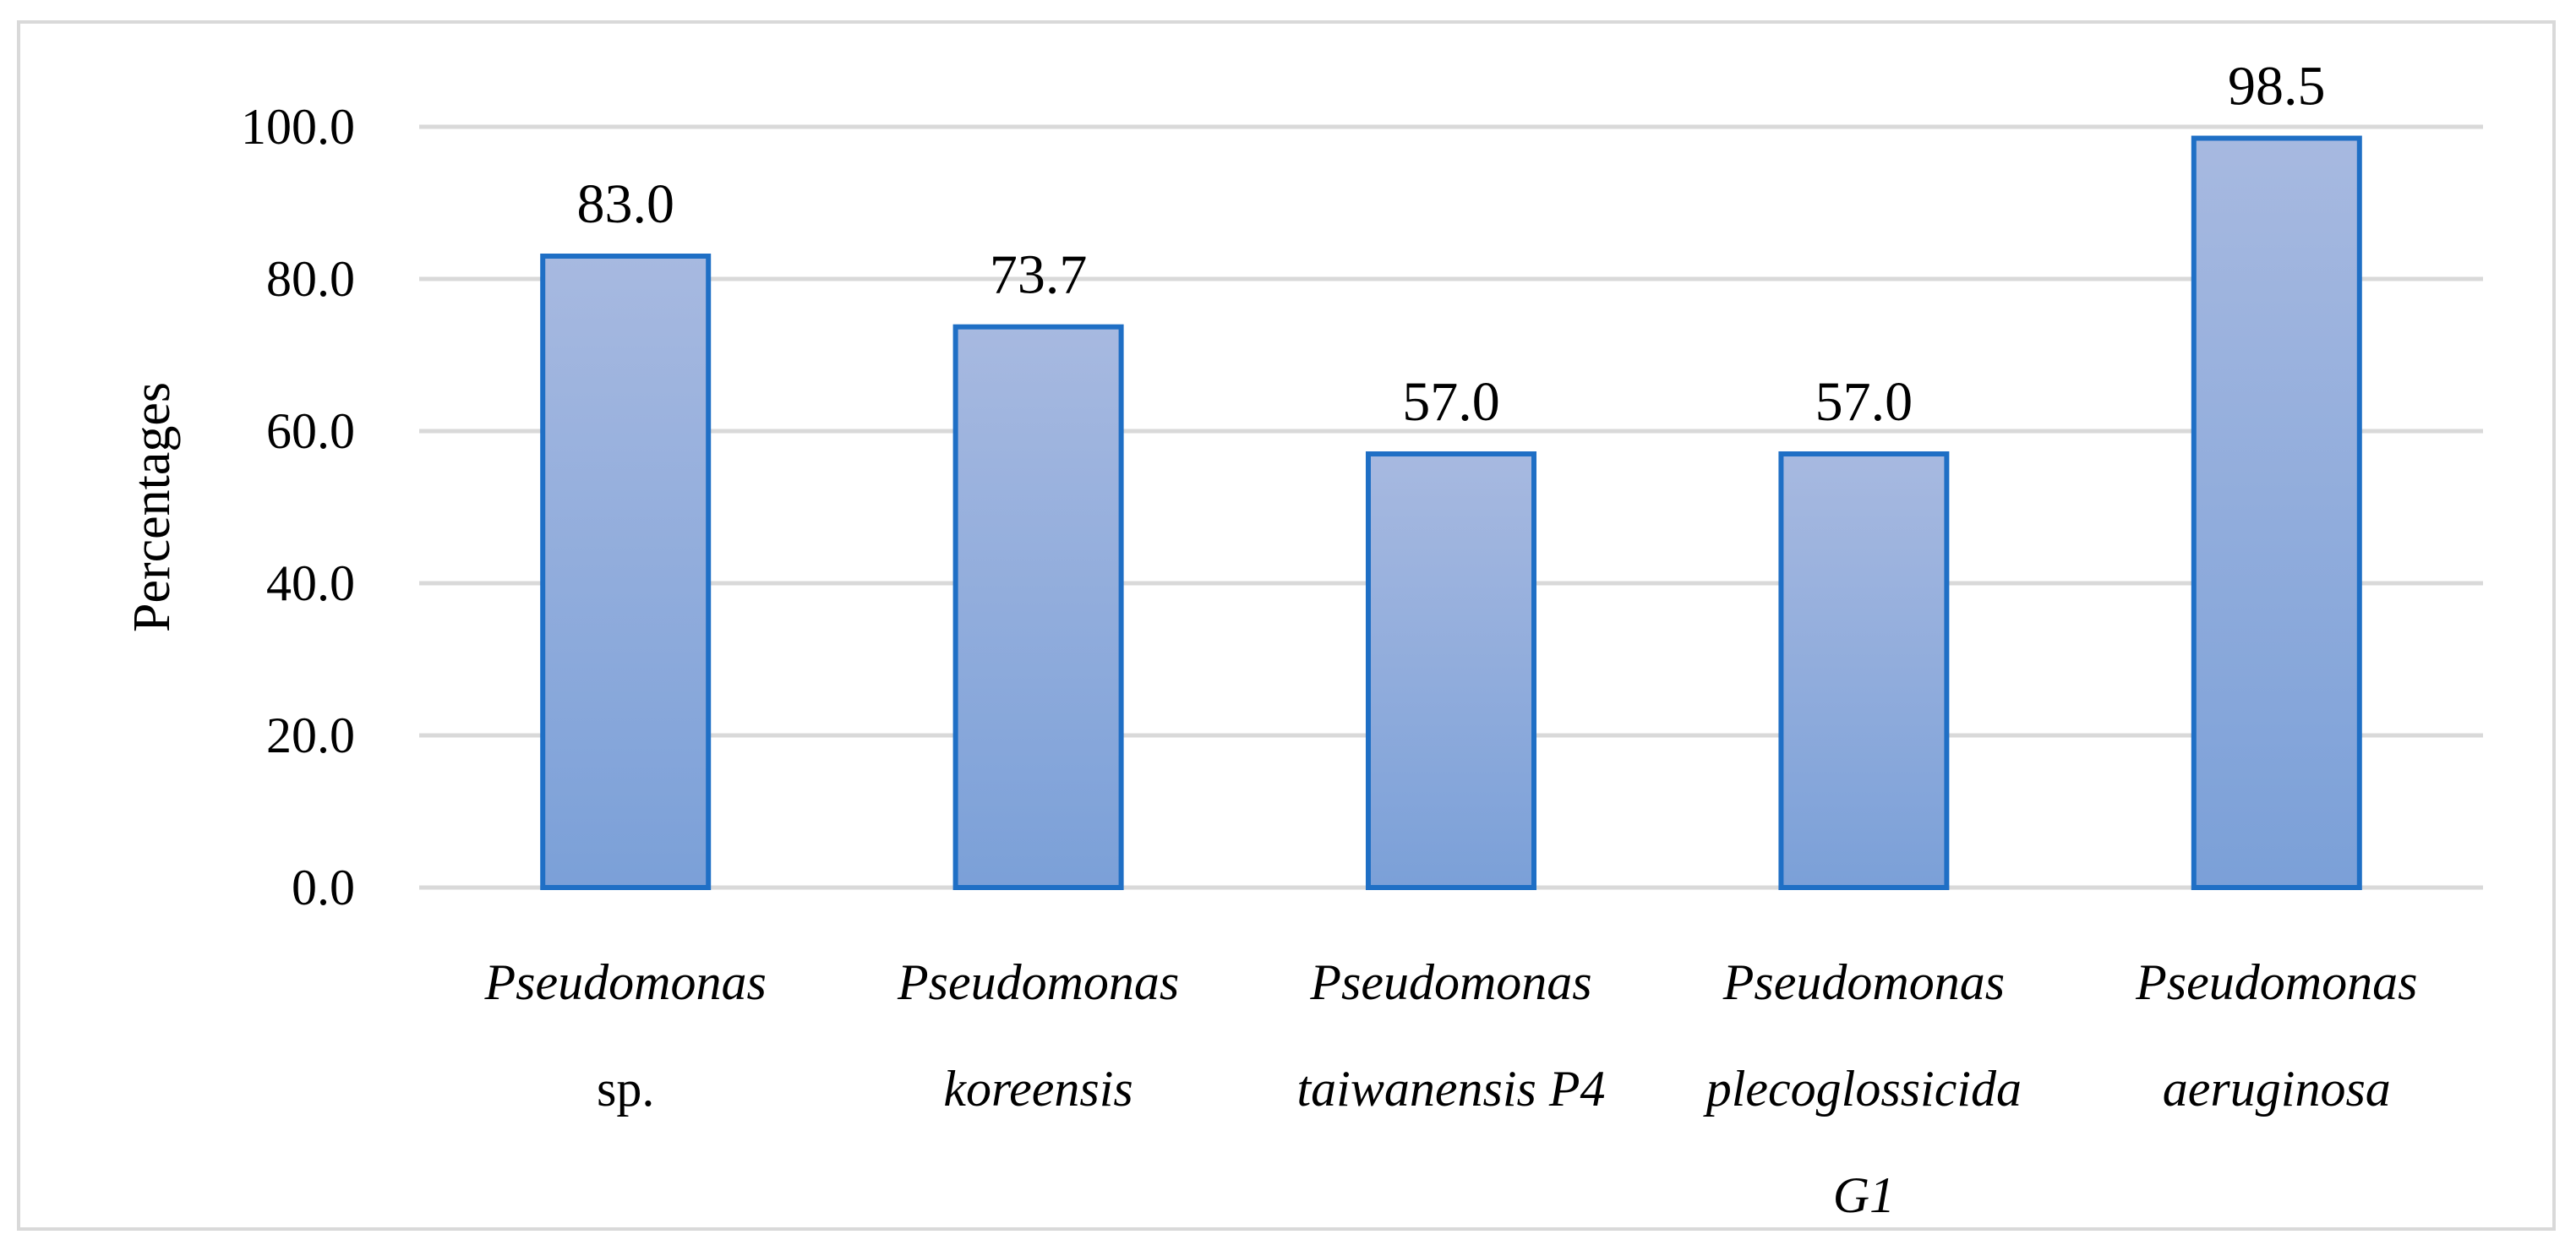 The width and height of the screenshot is (2576, 1251). I want to click on x-category-label: taiwanensis P4, so click(1450, 1089).